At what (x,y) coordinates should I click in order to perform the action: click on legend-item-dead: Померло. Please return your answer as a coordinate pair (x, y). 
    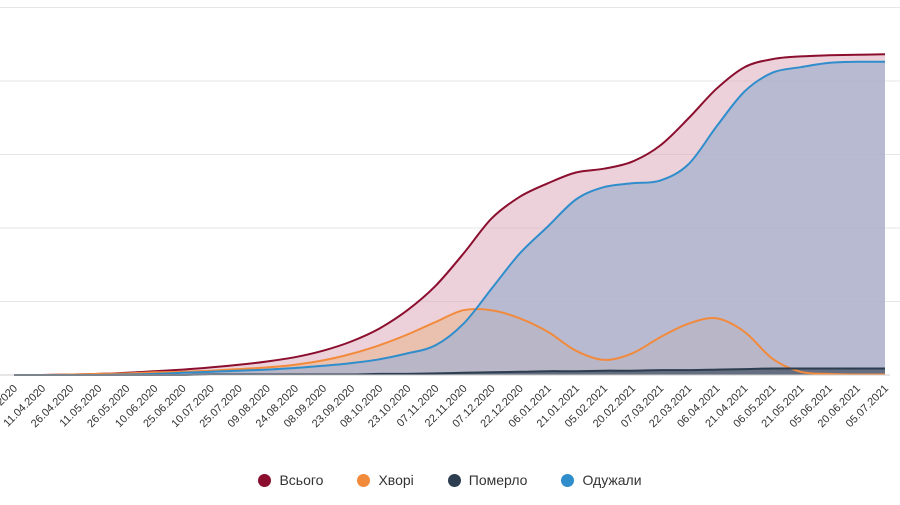
    Looking at the image, I should click on (487, 480).